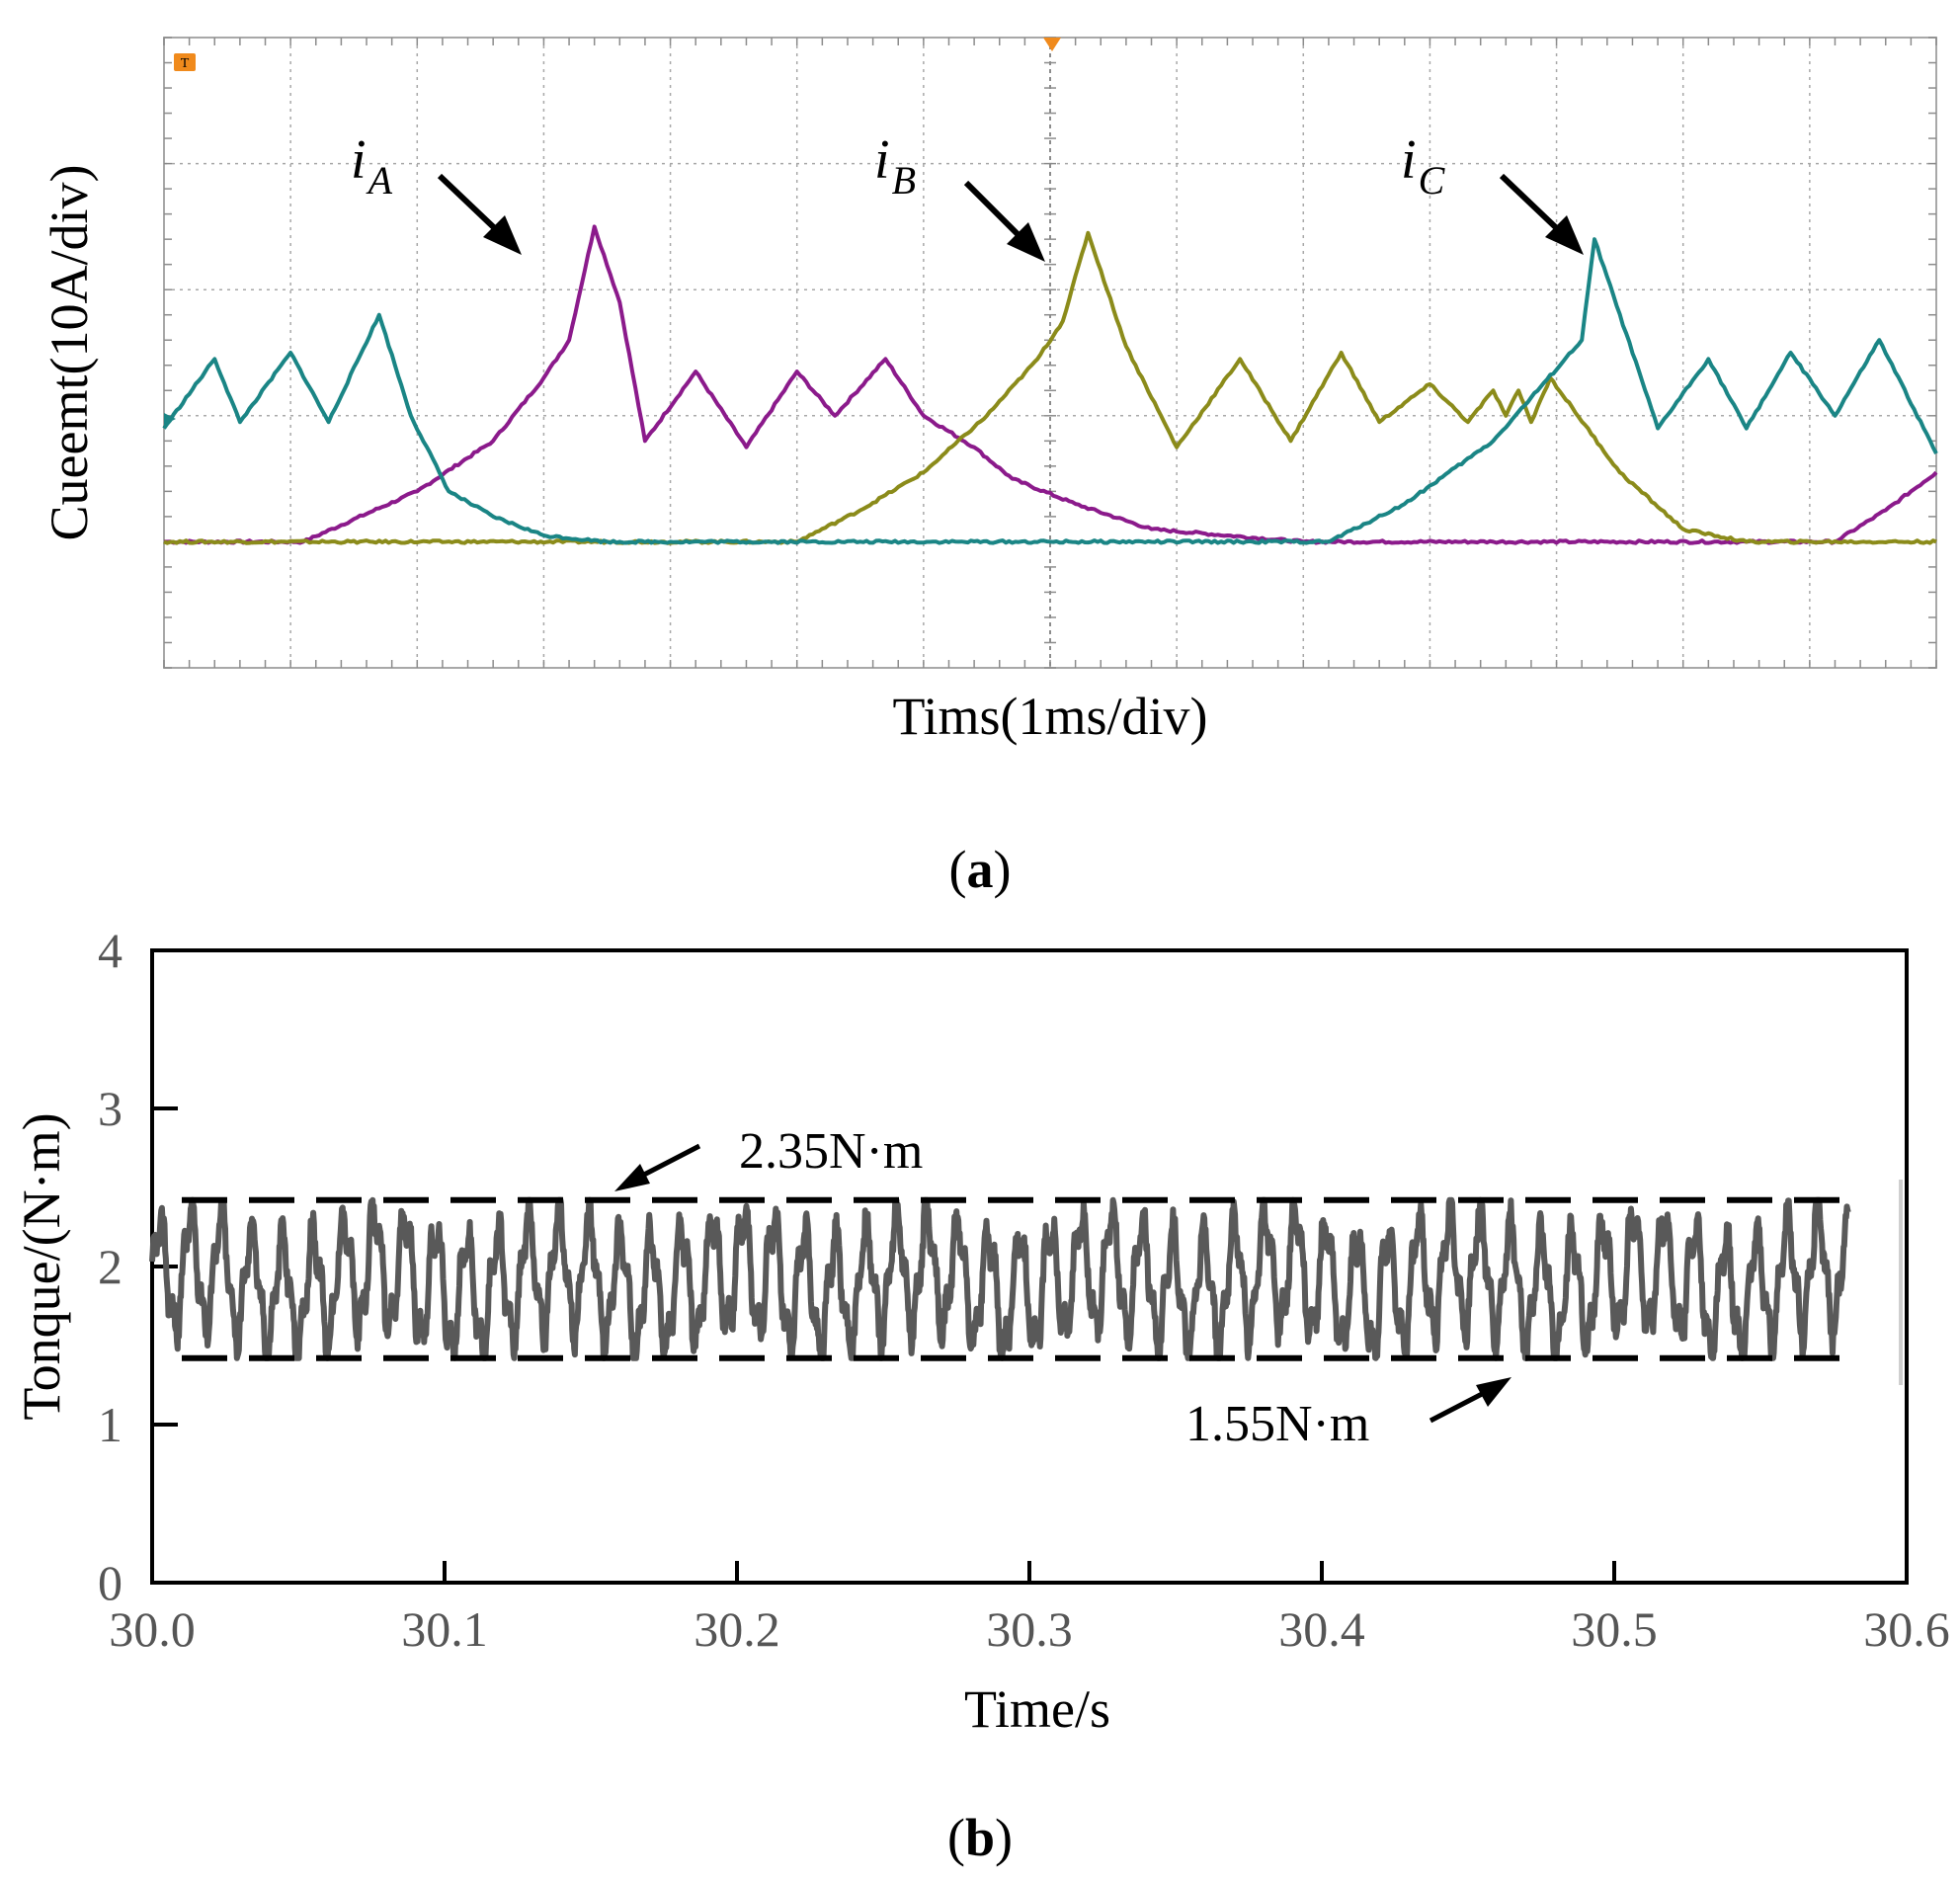 This screenshot has width=1960, height=1881. What do you see at coordinates (1037, 1709) in the screenshot?
I see `panel-b-xlabel: Time/s` at bounding box center [1037, 1709].